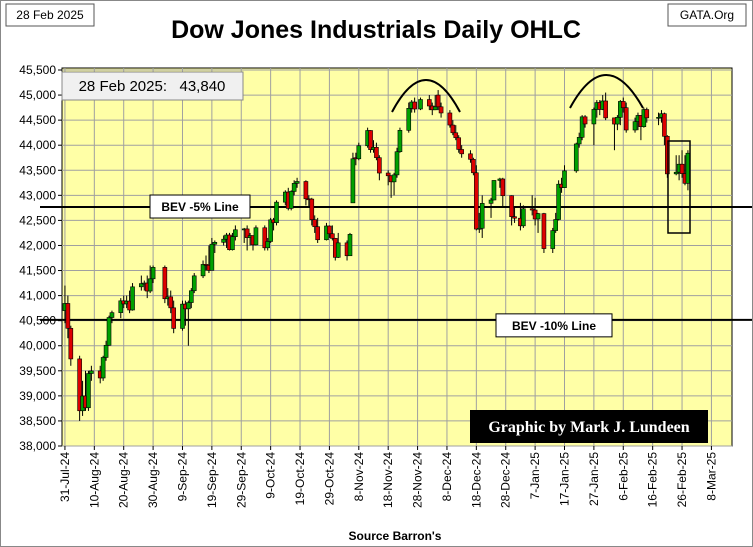 The height and width of the screenshot is (547, 753). What do you see at coordinates (418, 480) in the screenshot?
I see `x-tick-label: 28-Nov-24` at bounding box center [418, 480].